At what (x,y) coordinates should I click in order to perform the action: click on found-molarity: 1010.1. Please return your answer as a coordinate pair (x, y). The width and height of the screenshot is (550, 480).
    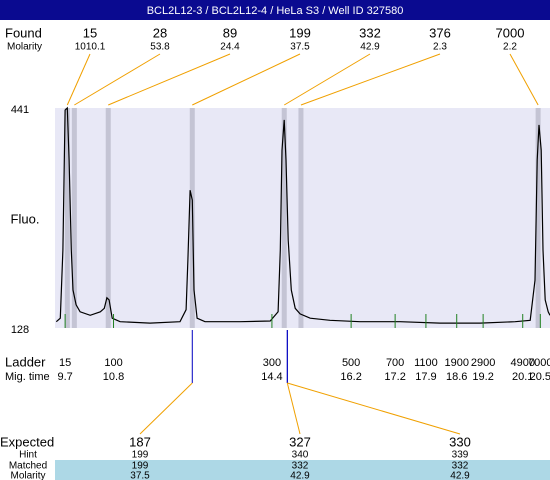
    Looking at the image, I should click on (90, 47).